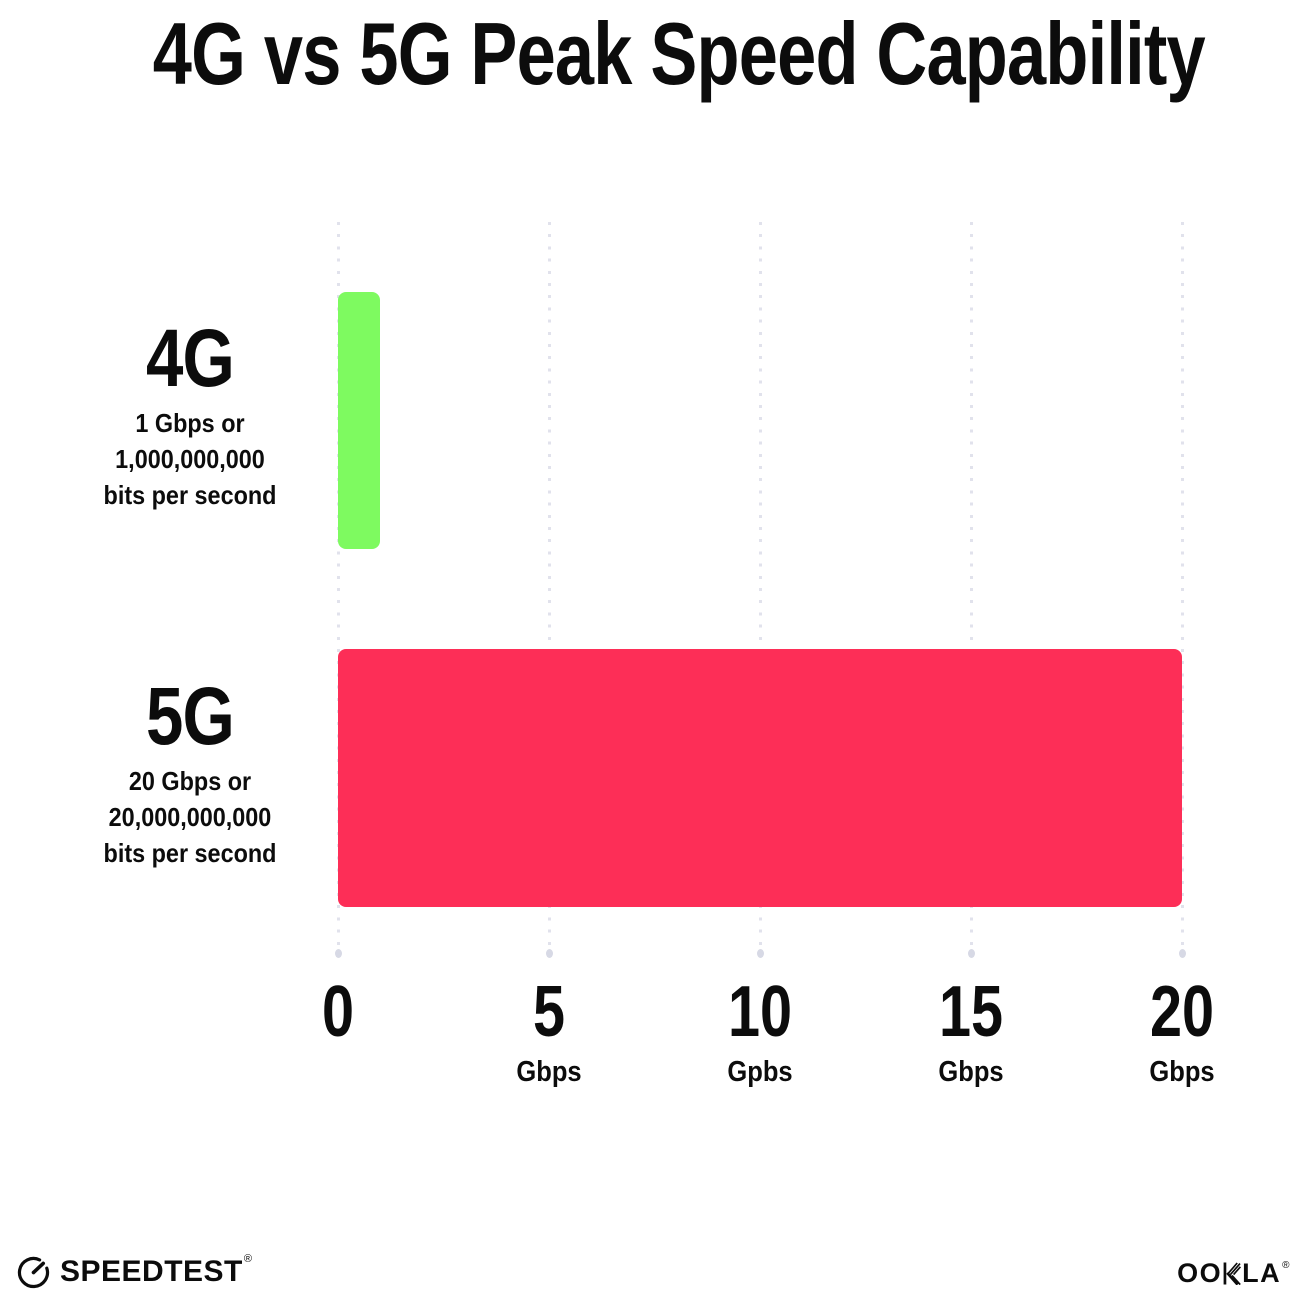 Image resolution: width=1308 pixels, height=1315 pixels. I want to click on bar-5g, so click(760, 778).